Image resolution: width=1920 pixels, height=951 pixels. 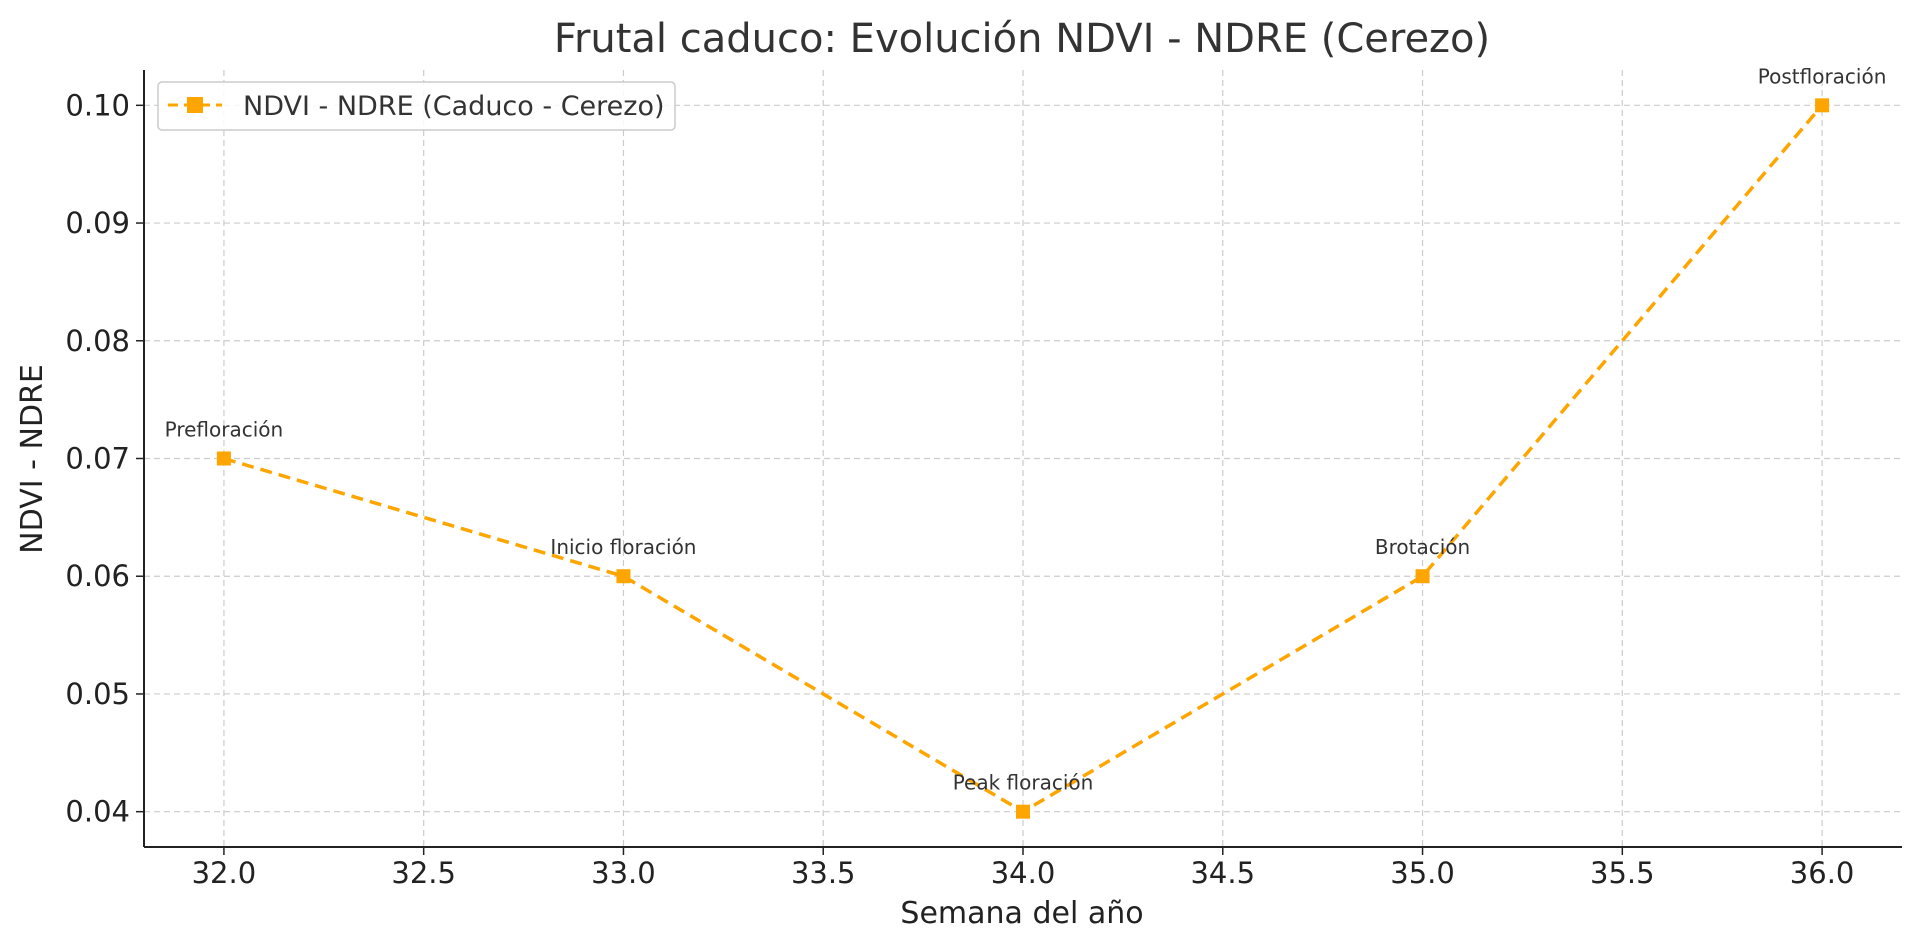 I want to click on y-tick-label: 0.06, so click(x=97, y=576).